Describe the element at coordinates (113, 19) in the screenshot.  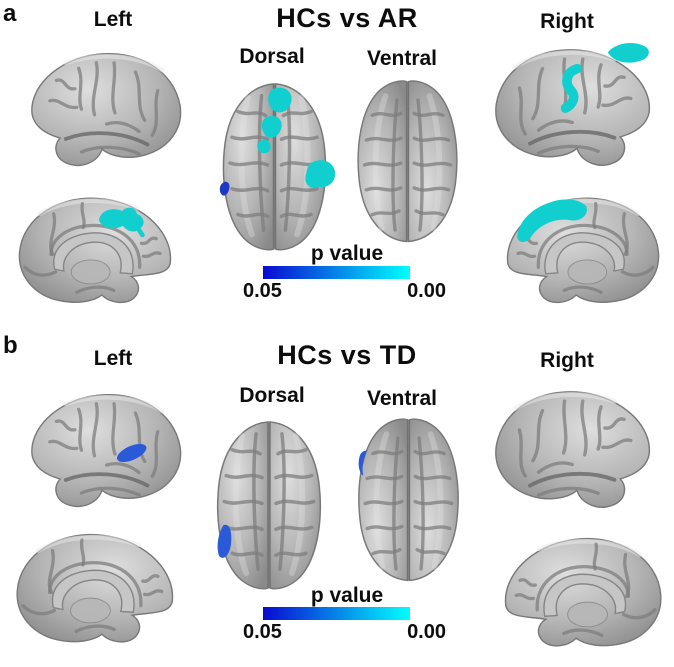
I see `panel-a-left-label: Left` at that location.